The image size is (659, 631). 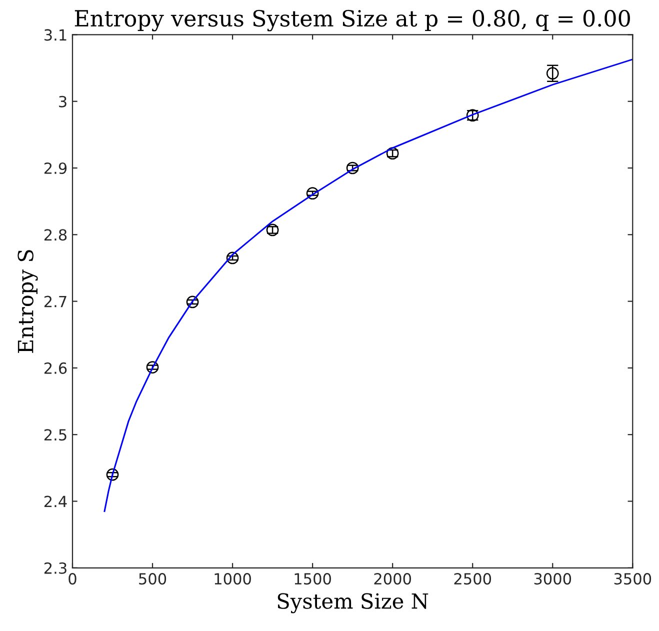 I want to click on x-tick-label: 3500, so click(x=633, y=579).